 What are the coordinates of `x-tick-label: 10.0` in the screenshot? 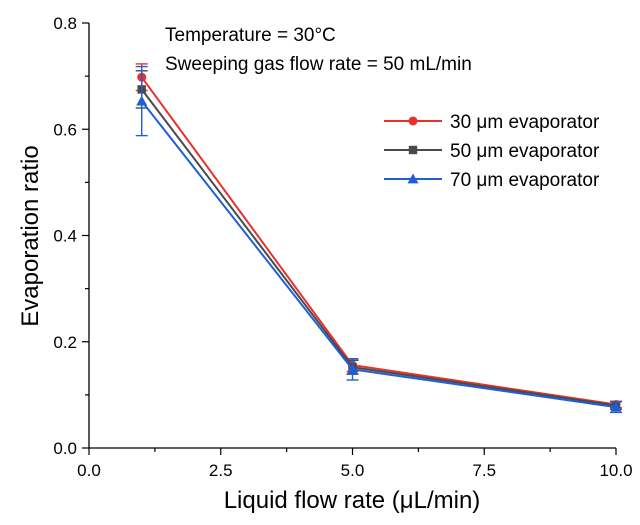 It's located at (615, 470).